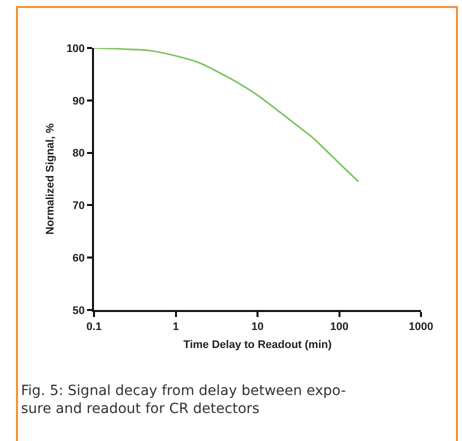 This screenshot has width=462, height=441. What do you see at coordinates (78, 258) in the screenshot?
I see `y-tick-label: 60` at bounding box center [78, 258].